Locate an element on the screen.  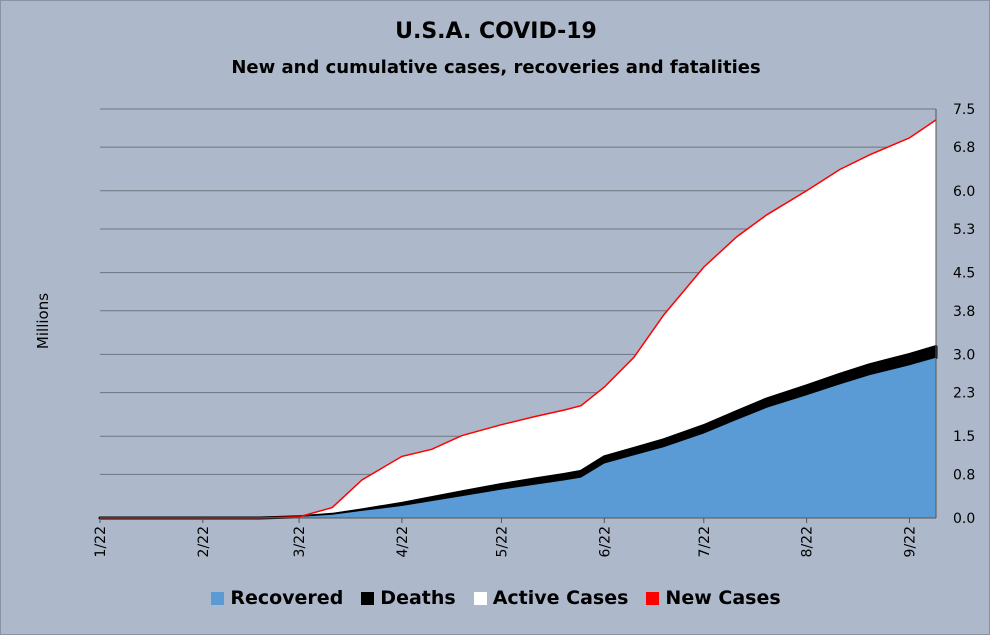
y-tick-label: 0.8 is located at coordinates (964, 475).